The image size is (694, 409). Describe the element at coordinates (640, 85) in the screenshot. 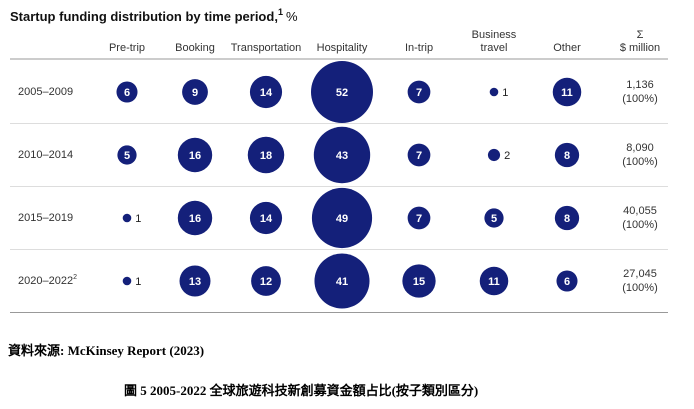

I see `total-value: 1,136` at that location.